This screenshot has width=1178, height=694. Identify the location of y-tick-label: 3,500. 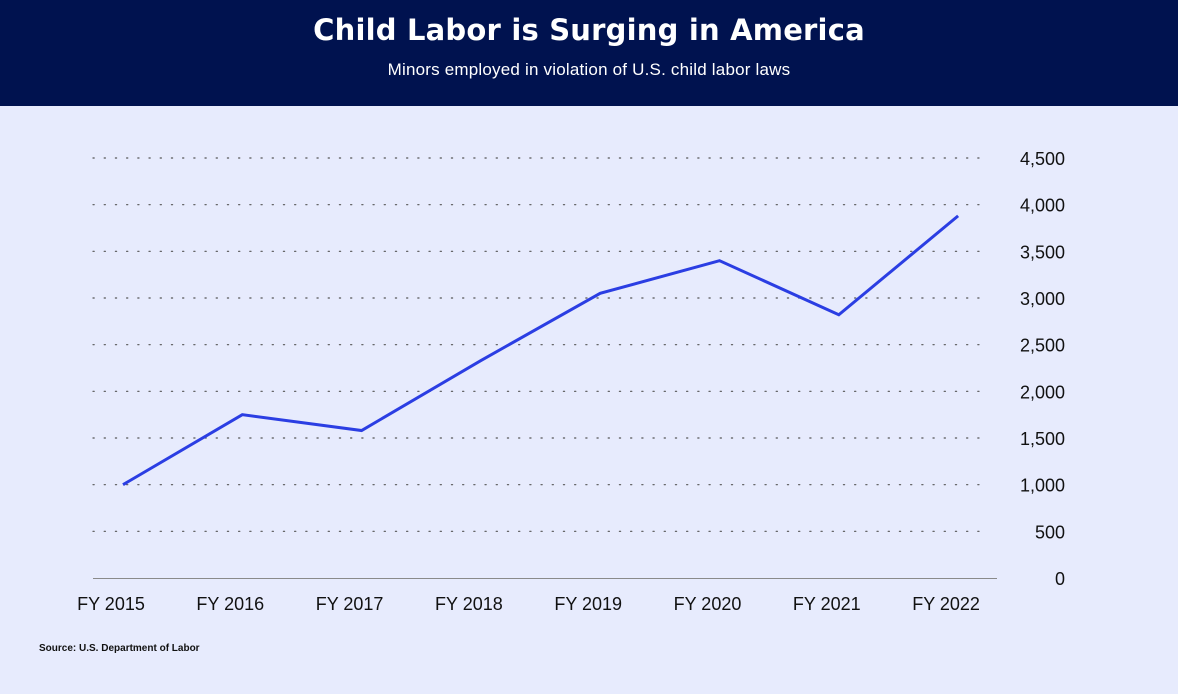
(1042, 252).